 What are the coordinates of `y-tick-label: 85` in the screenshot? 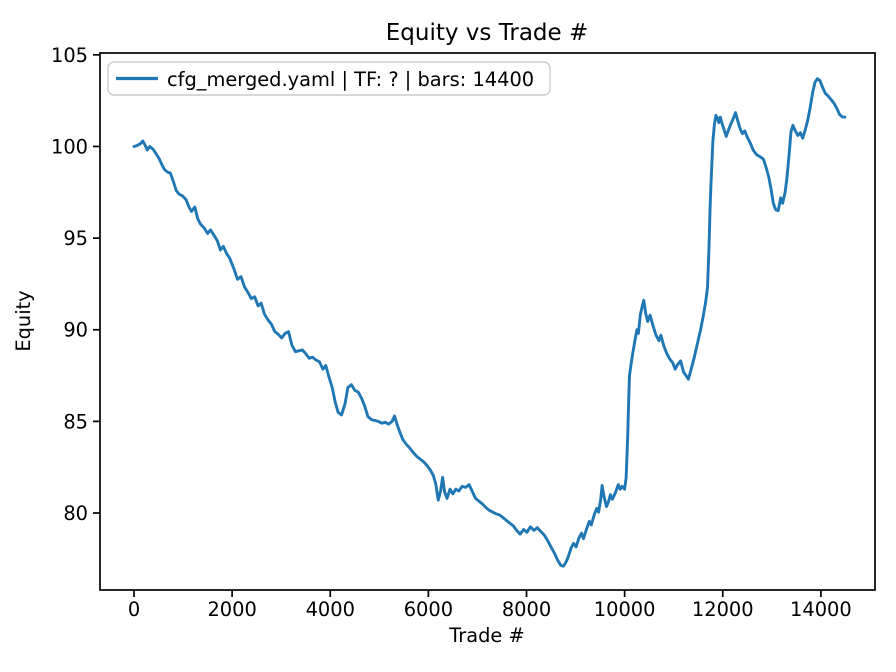 It's located at (75, 421).